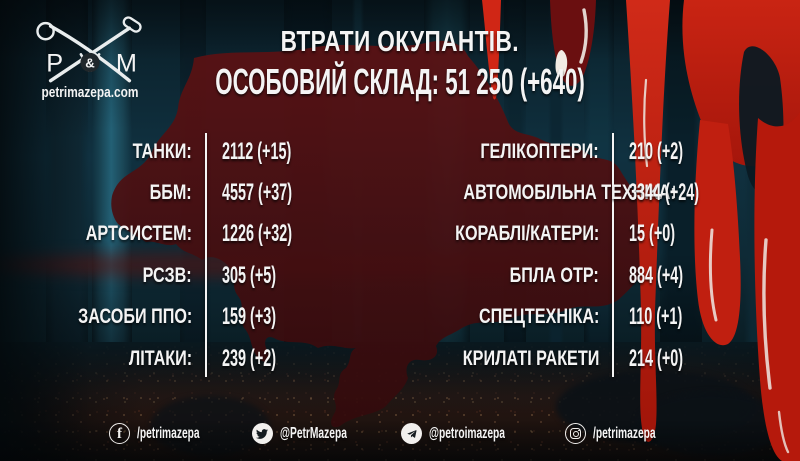 This screenshot has width=800, height=461. Describe the element at coordinates (249, 358) in the screenshot. I see `stat-value: 239 (+2)` at that location.